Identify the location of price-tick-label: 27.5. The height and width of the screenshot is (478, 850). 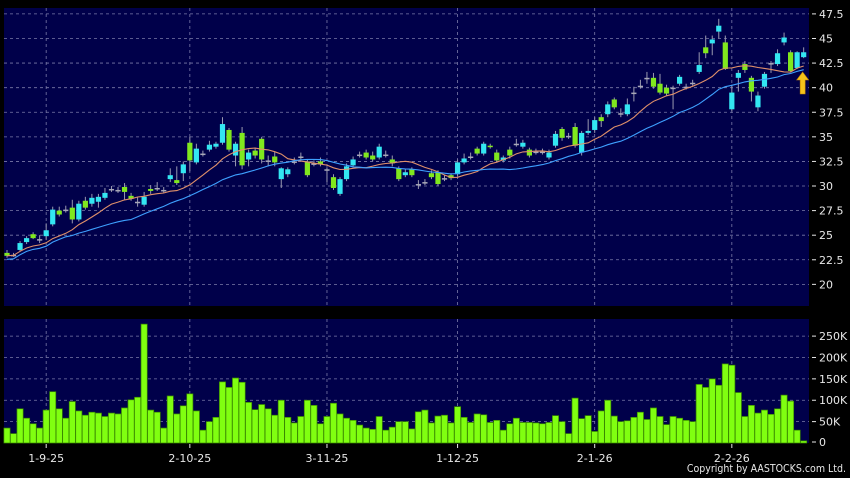
(831, 211).